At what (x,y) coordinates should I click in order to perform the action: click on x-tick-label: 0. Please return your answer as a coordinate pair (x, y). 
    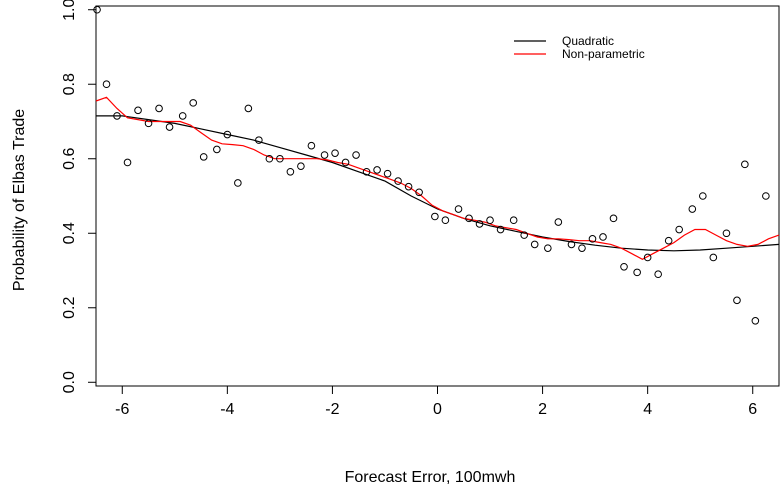
    Looking at the image, I should click on (437, 409).